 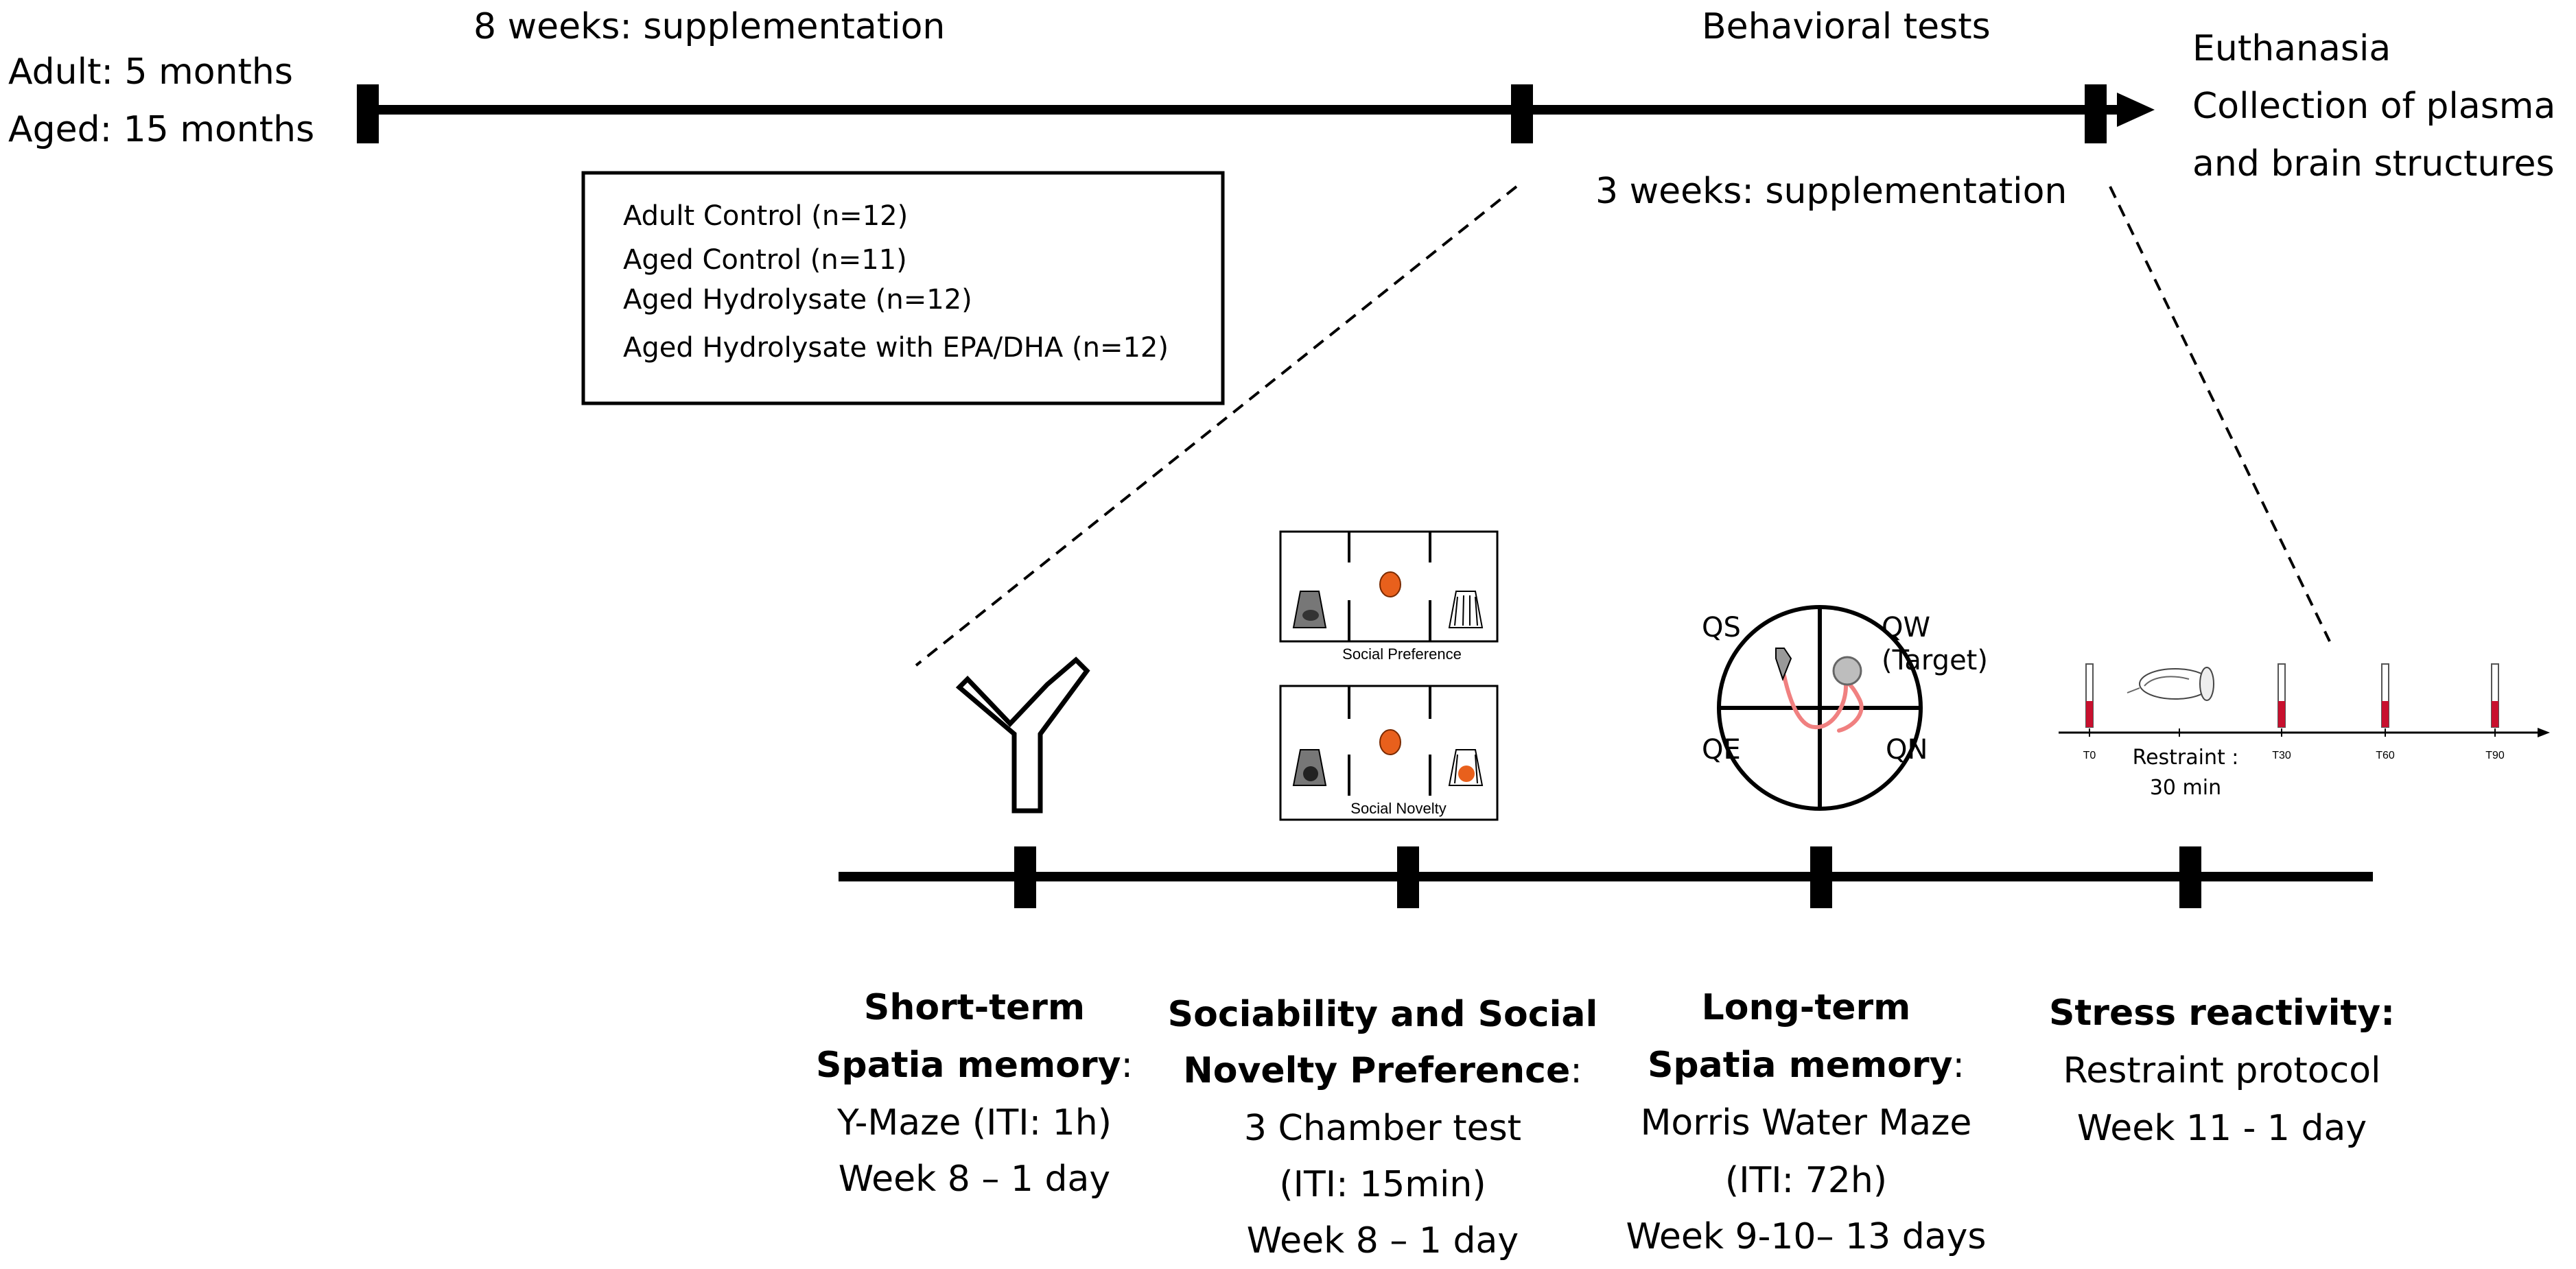 I want to click on groups-box-frame, so click(x=903, y=288).